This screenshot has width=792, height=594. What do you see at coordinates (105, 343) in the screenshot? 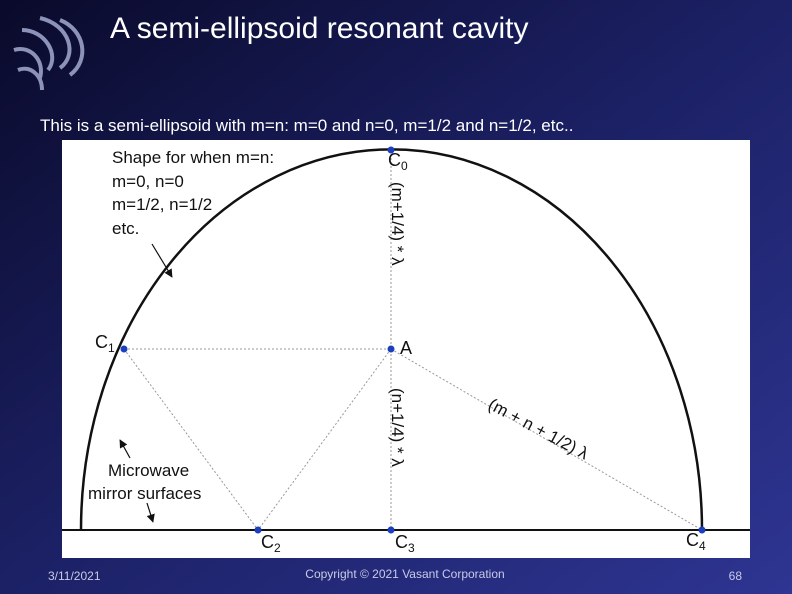
I see `point-label: C1` at bounding box center [105, 343].